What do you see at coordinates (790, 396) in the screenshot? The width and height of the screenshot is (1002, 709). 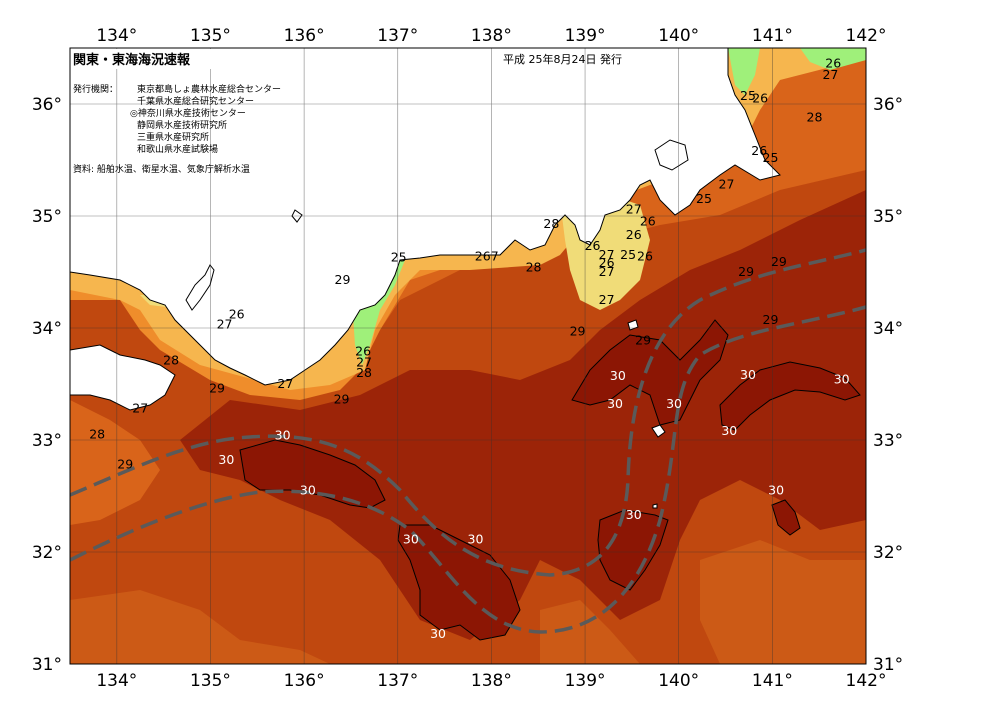 I see `sea-30-core-east` at bounding box center [790, 396].